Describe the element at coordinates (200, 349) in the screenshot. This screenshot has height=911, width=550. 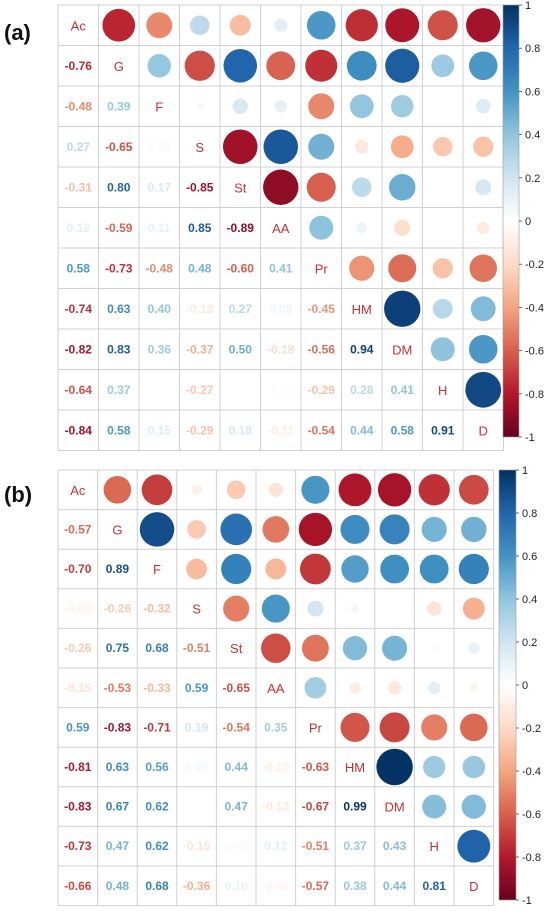
I see `correlation-value: -0.37` at that location.